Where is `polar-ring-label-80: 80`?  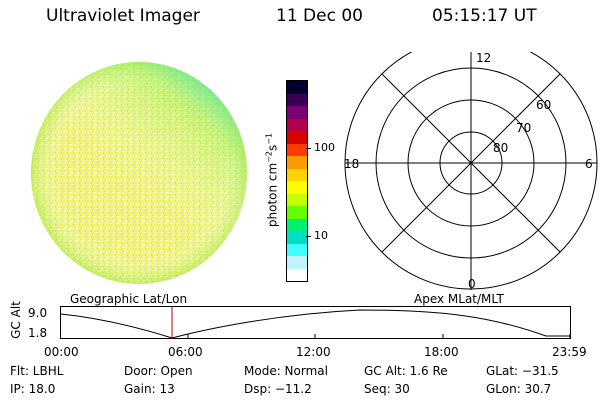 polar-ring-label-80: 80 is located at coordinates (500, 148).